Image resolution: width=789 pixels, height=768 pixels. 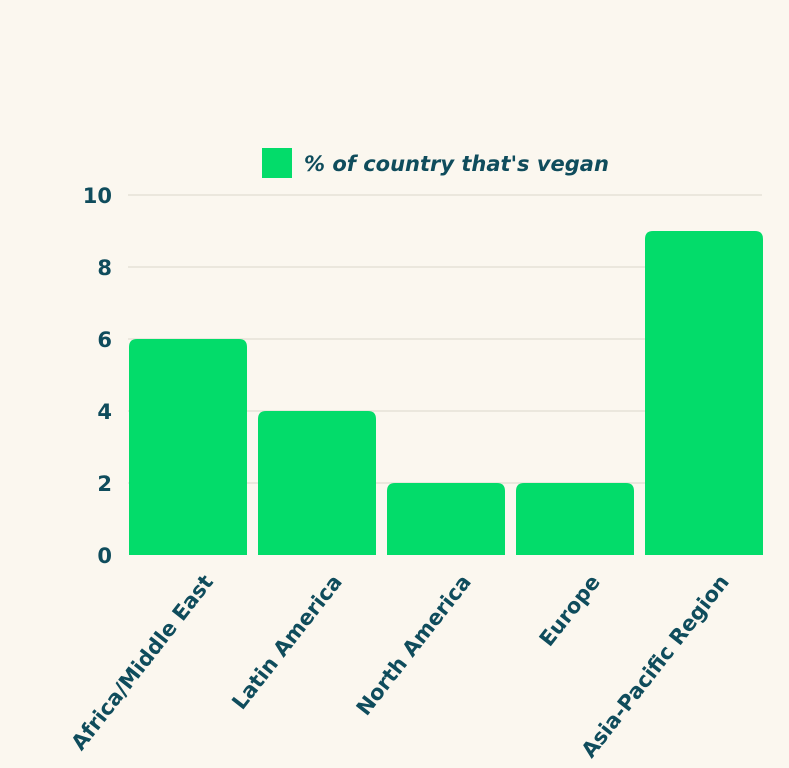 I want to click on x-tick-label: Asia-Pacific Region, so click(x=655, y=666).